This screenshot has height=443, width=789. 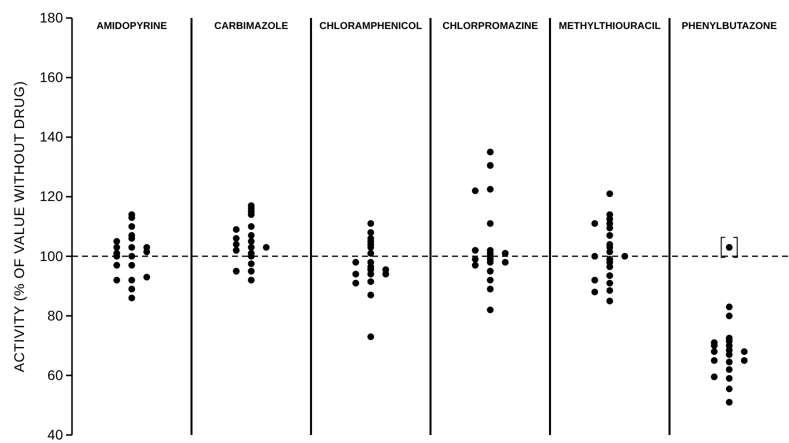 What do you see at coordinates (609, 26) in the screenshot?
I see `x-tick-label: METHYLTHIOURACIL` at bounding box center [609, 26].